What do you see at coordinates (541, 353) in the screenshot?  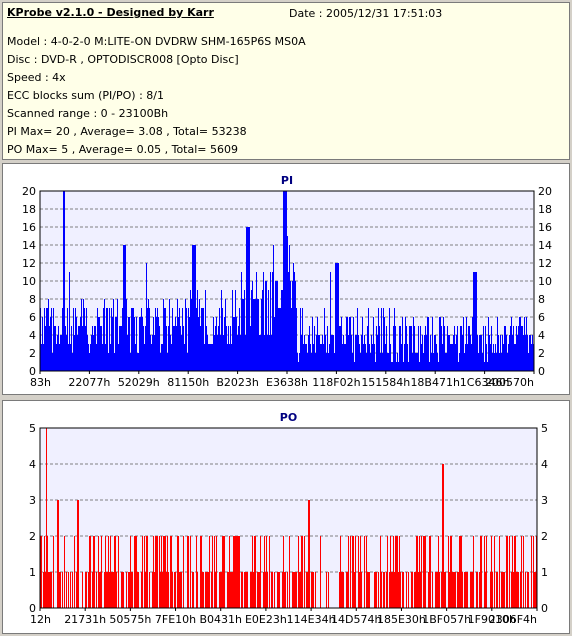 I see `y-tick-label-right: 2` at bounding box center [541, 353].